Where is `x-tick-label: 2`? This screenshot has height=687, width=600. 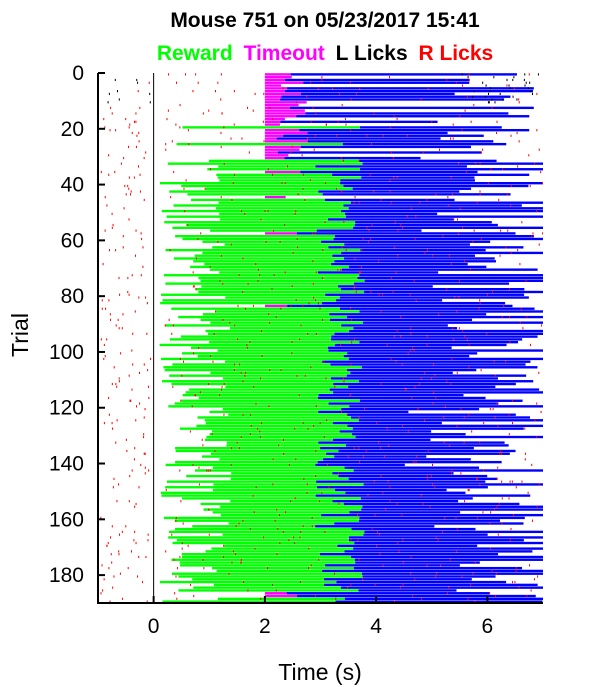 x-tick-label: 2 is located at coordinates (265, 626).